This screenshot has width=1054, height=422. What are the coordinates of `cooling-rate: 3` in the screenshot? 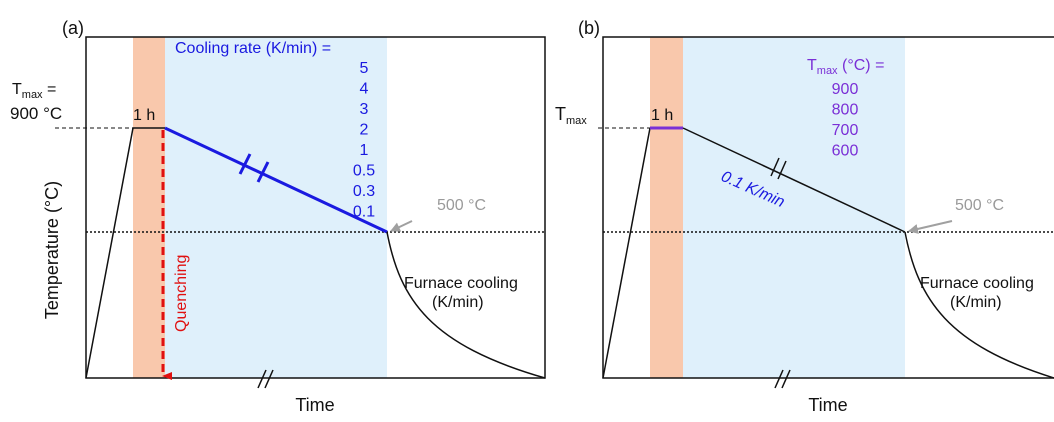 It's located at (364, 109).